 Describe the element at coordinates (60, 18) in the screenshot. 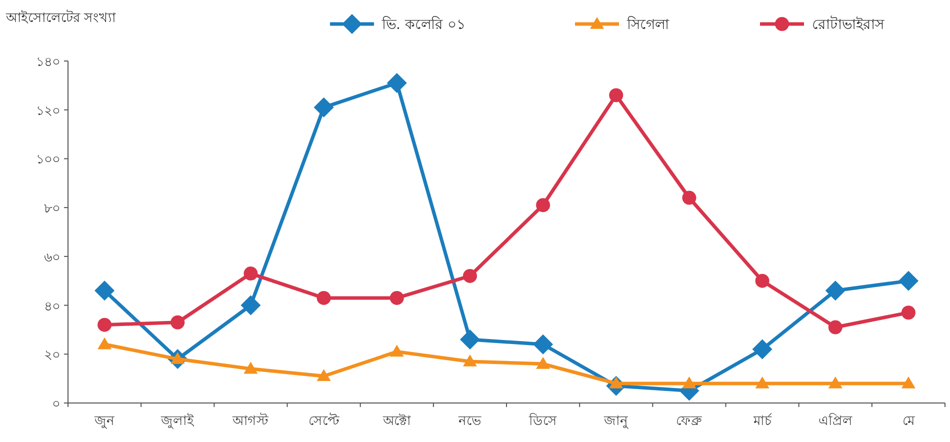

I see `y-axis-title: আইসোলেটের সংখ্যা` at that location.